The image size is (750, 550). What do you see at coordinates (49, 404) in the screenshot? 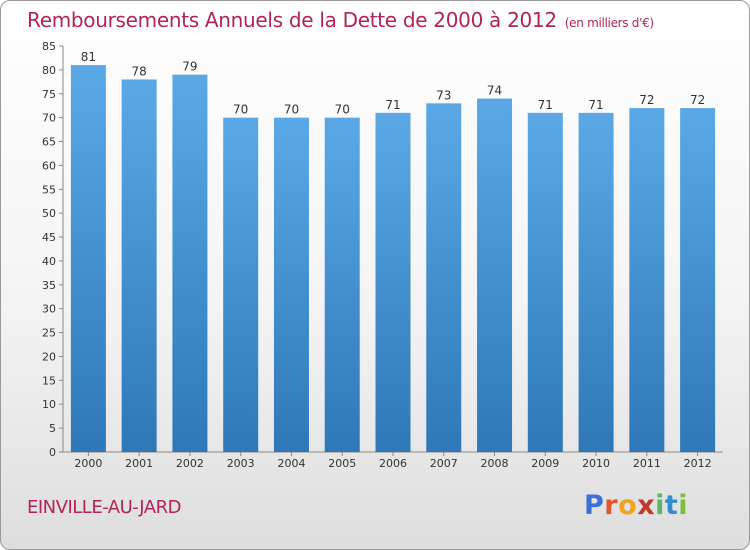
I see `y-tick-label: 10` at bounding box center [49, 404].